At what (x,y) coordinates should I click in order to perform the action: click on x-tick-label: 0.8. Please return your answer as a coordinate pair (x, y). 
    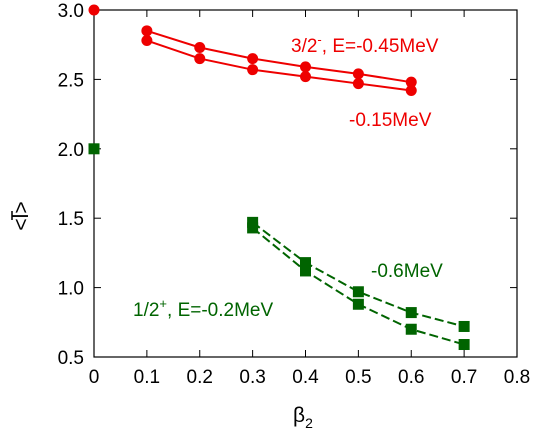
    Looking at the image, I should click on (517, 377).